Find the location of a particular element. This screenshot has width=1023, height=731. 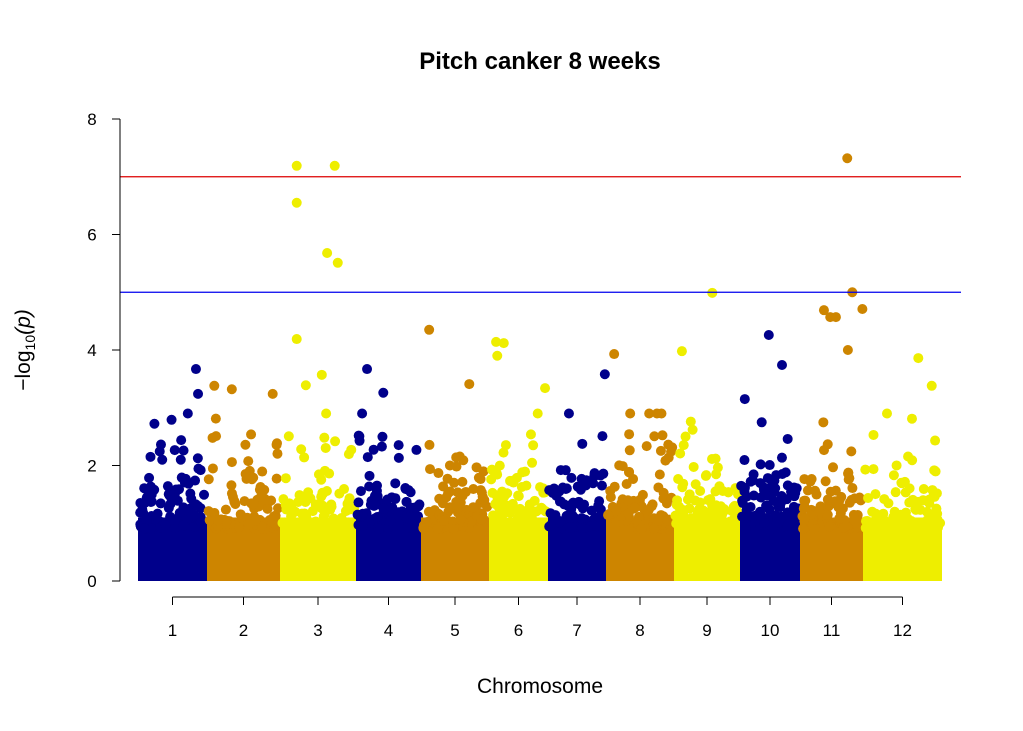

y-tick-label: 8 is located at coordinates (91, 119).